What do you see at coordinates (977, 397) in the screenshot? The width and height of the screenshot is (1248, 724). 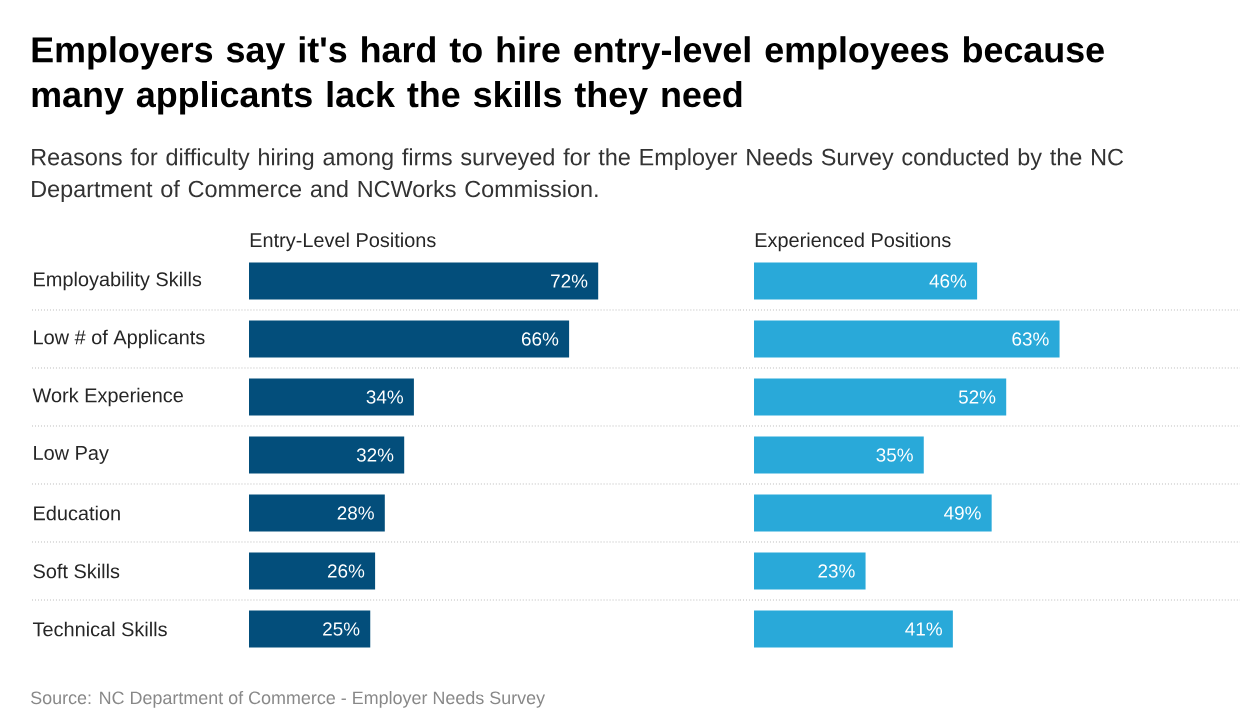 I see `data-label: 52%` at bounding box center [977, 397].